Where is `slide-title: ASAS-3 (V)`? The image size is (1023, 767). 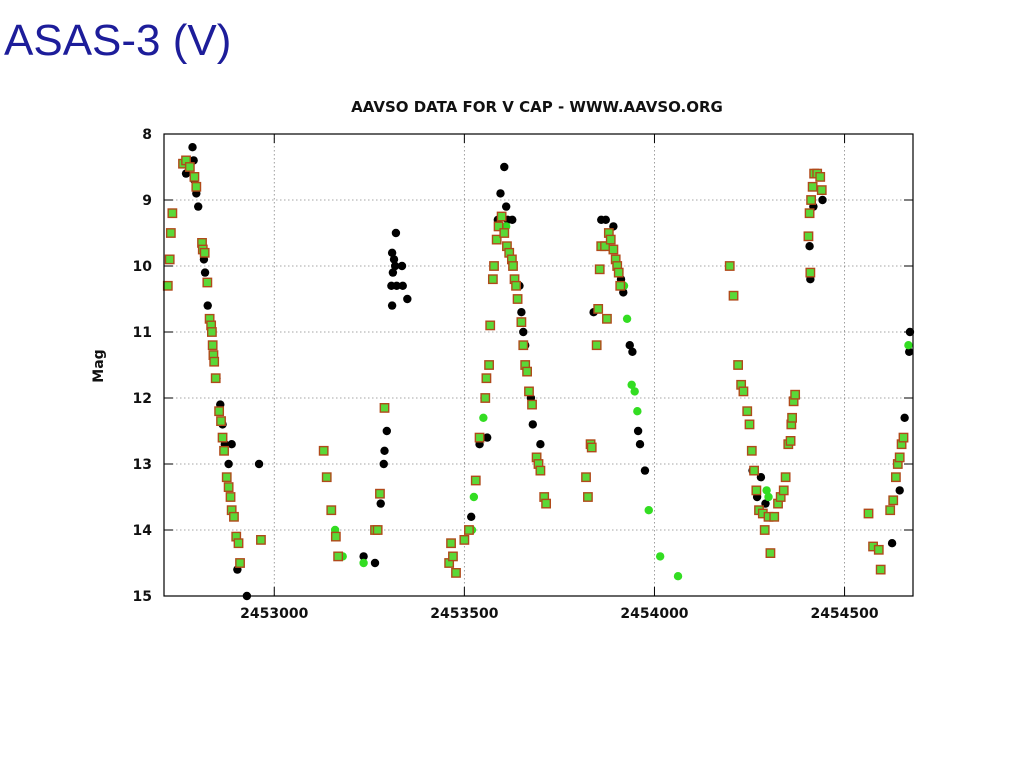 slide-title: ASAS-3 (V) is located at coordinates (118, 40).